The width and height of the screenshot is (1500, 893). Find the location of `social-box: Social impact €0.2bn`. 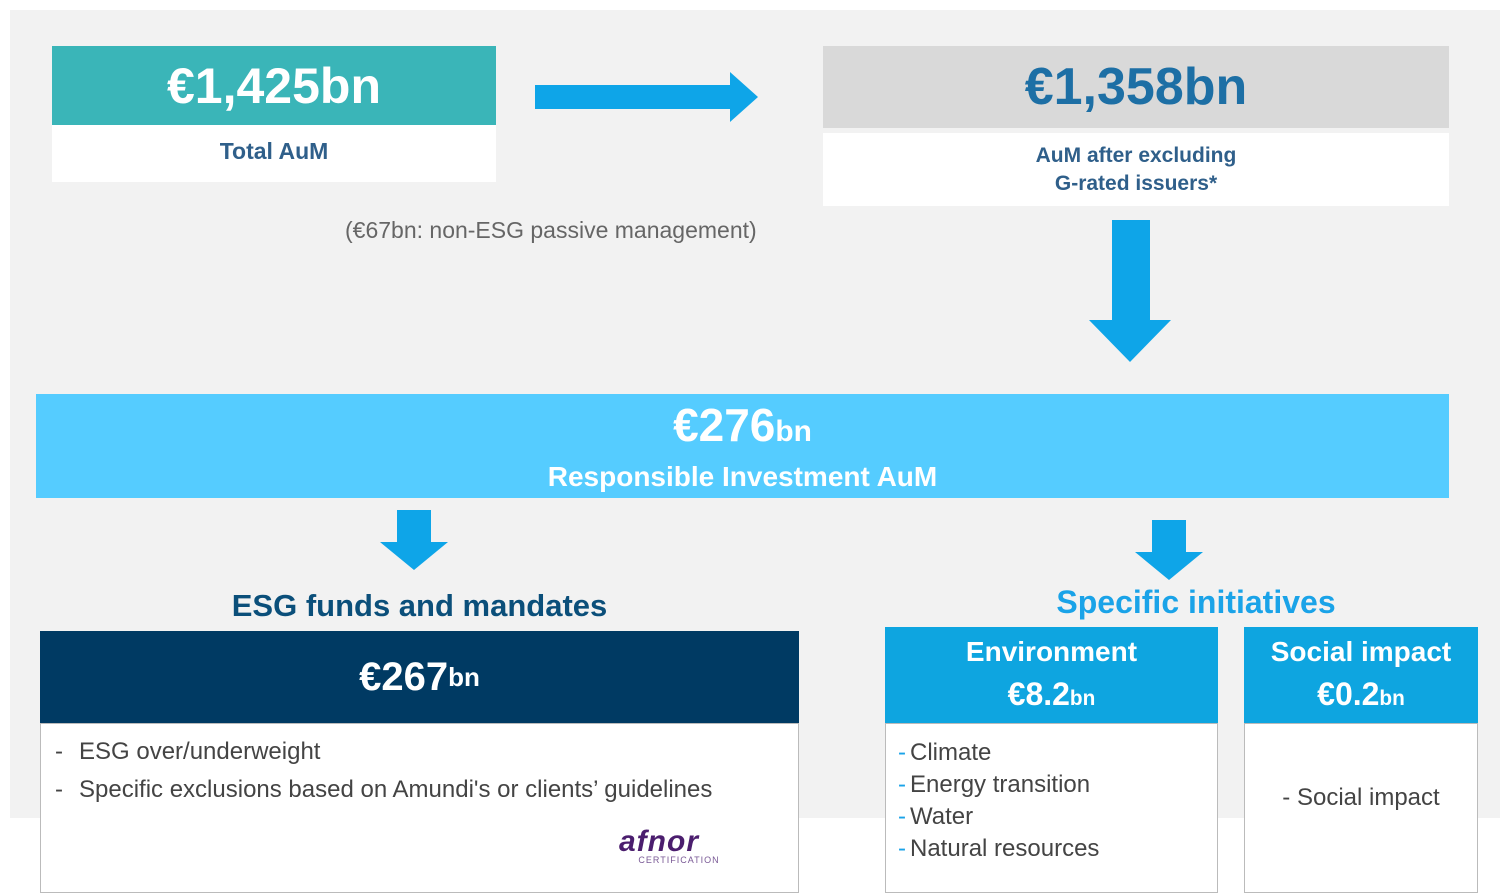

social-box: Social impact €0.2bn is located at coordinates (1361, 675).